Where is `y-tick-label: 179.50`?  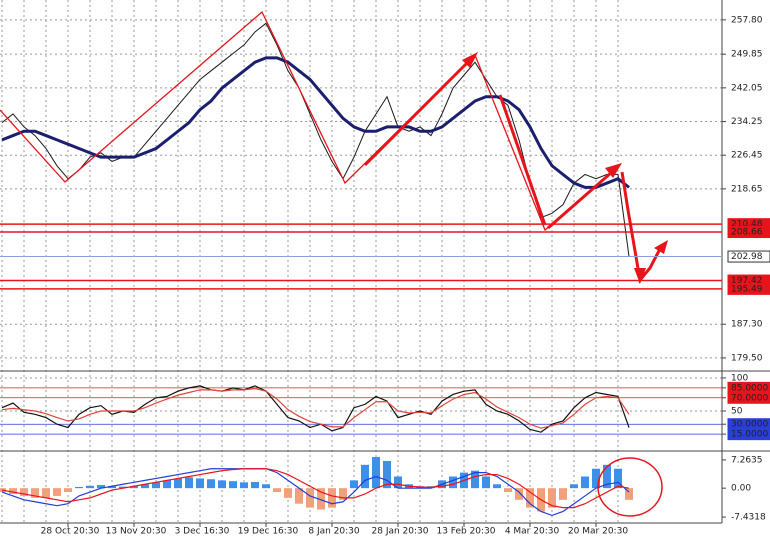 y-tick-label: 179.50 is located at coordinates (747, 358).